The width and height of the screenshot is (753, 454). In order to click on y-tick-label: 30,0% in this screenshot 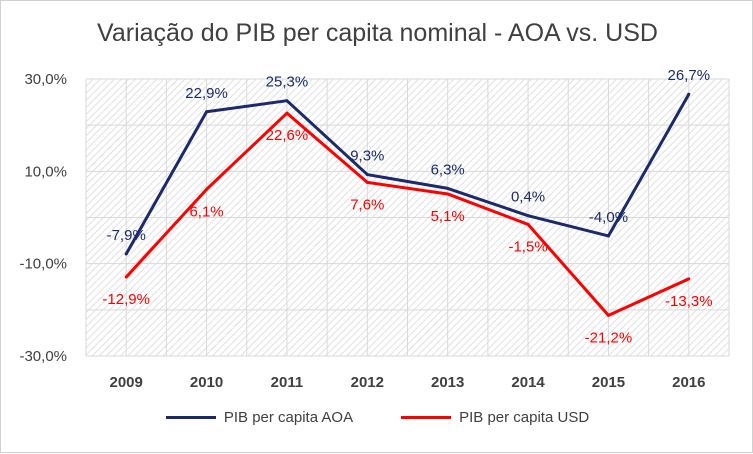, I will do `click(45, 79)`.